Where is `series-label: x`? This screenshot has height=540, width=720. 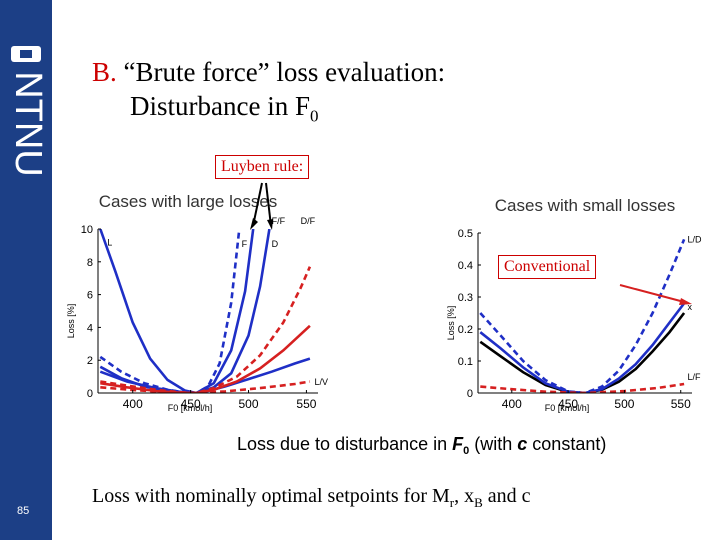
series-label: x is located at coordinates (689, 307).